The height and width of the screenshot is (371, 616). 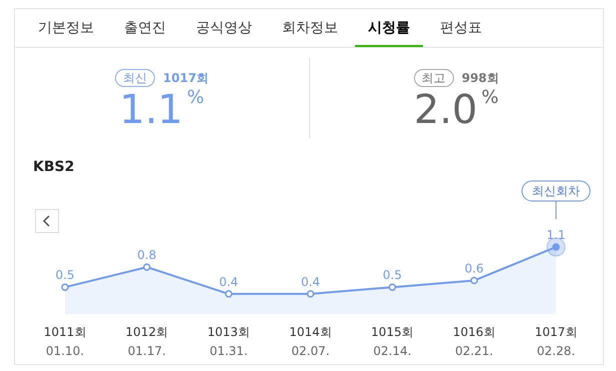 What do you see at coordinates (556, 235) in the screenshot?
I see `data-label: 1.1` at bounding box center [556, 235].